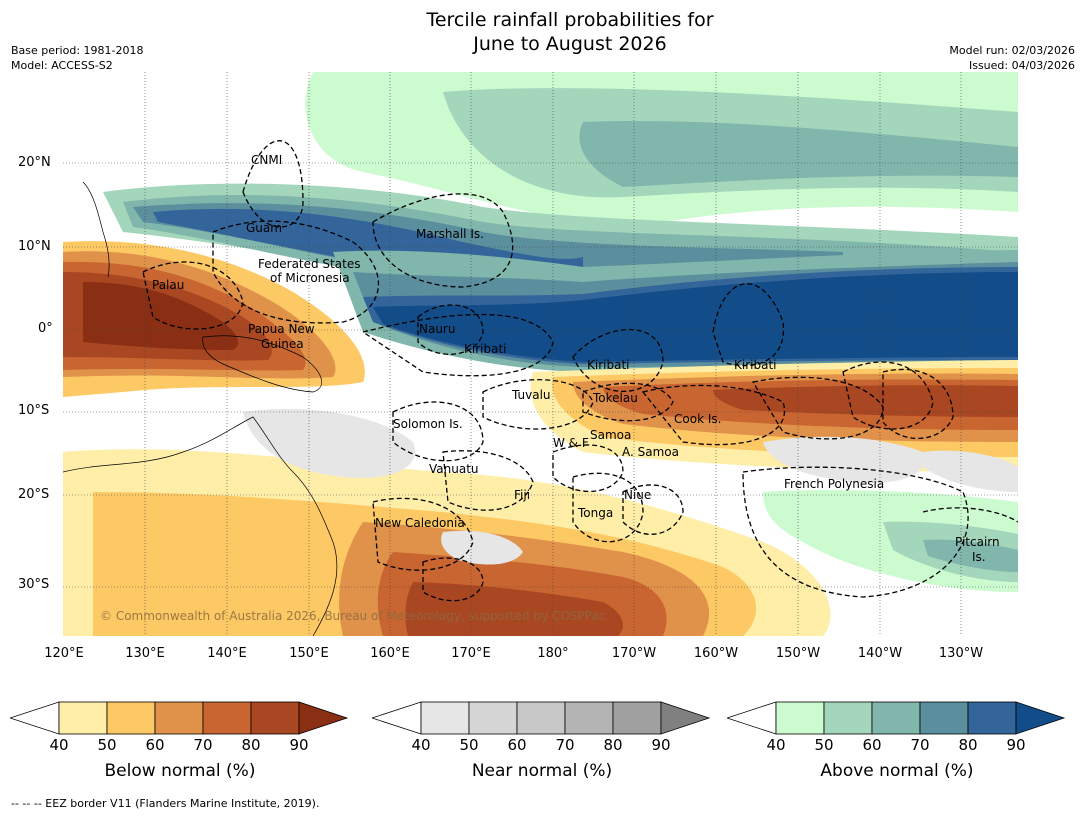 The image size is (1085, 816). What do you see at coordinates (897, 746) in the screenshot?
I see `colorbar-above-ticks: 40 50 60 70 80 90` at bounding box center [897, 746].